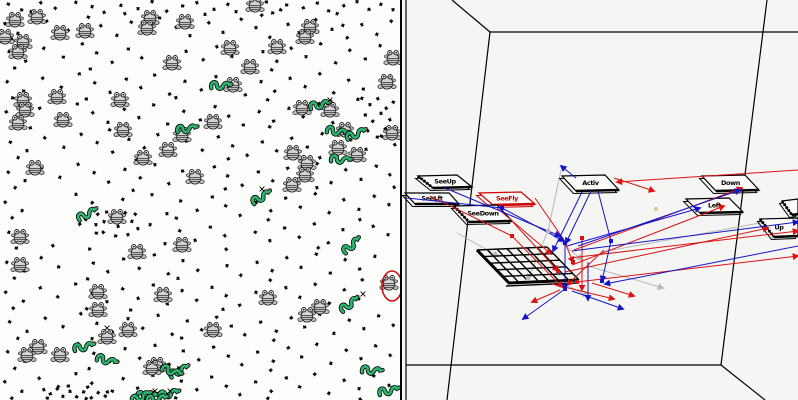 Image resolution: width=798 pixels, height=400 pixels. Describe the element at coordinates (729, 184) in the screenshot. I see `plate-down: Down` at that location.